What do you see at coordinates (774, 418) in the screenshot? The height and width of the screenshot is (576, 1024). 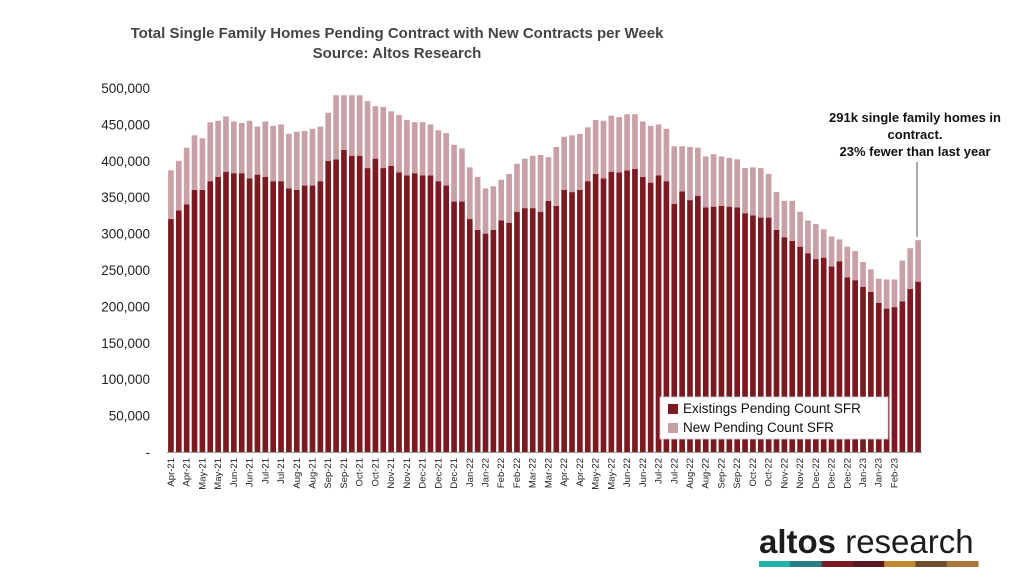 I see `legend-box` at bounding box center [774, 418].